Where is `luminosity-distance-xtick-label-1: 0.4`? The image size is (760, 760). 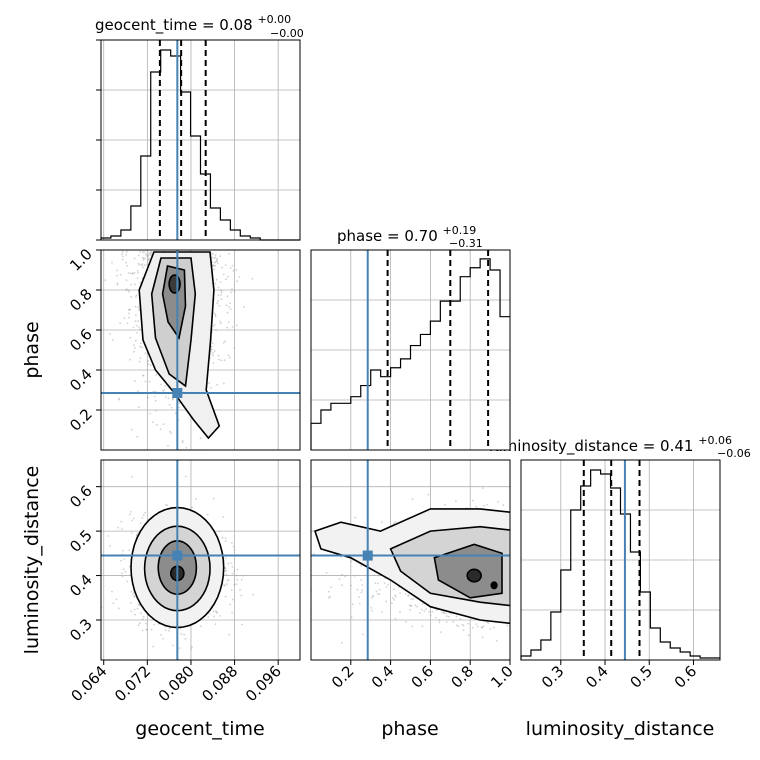 luminosity-distance-xtick-label-1: 0.4 is located at coordinates (597, 677).